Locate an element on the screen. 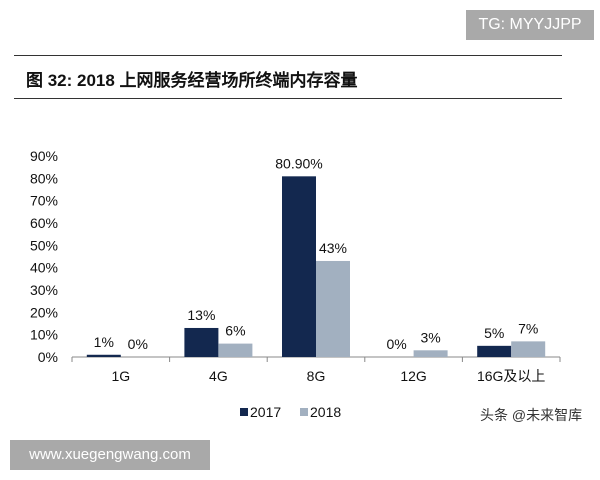 The height and width of the screenshot is (480, 600). y-tick-label: 50% is located at coordinates (44, 245).